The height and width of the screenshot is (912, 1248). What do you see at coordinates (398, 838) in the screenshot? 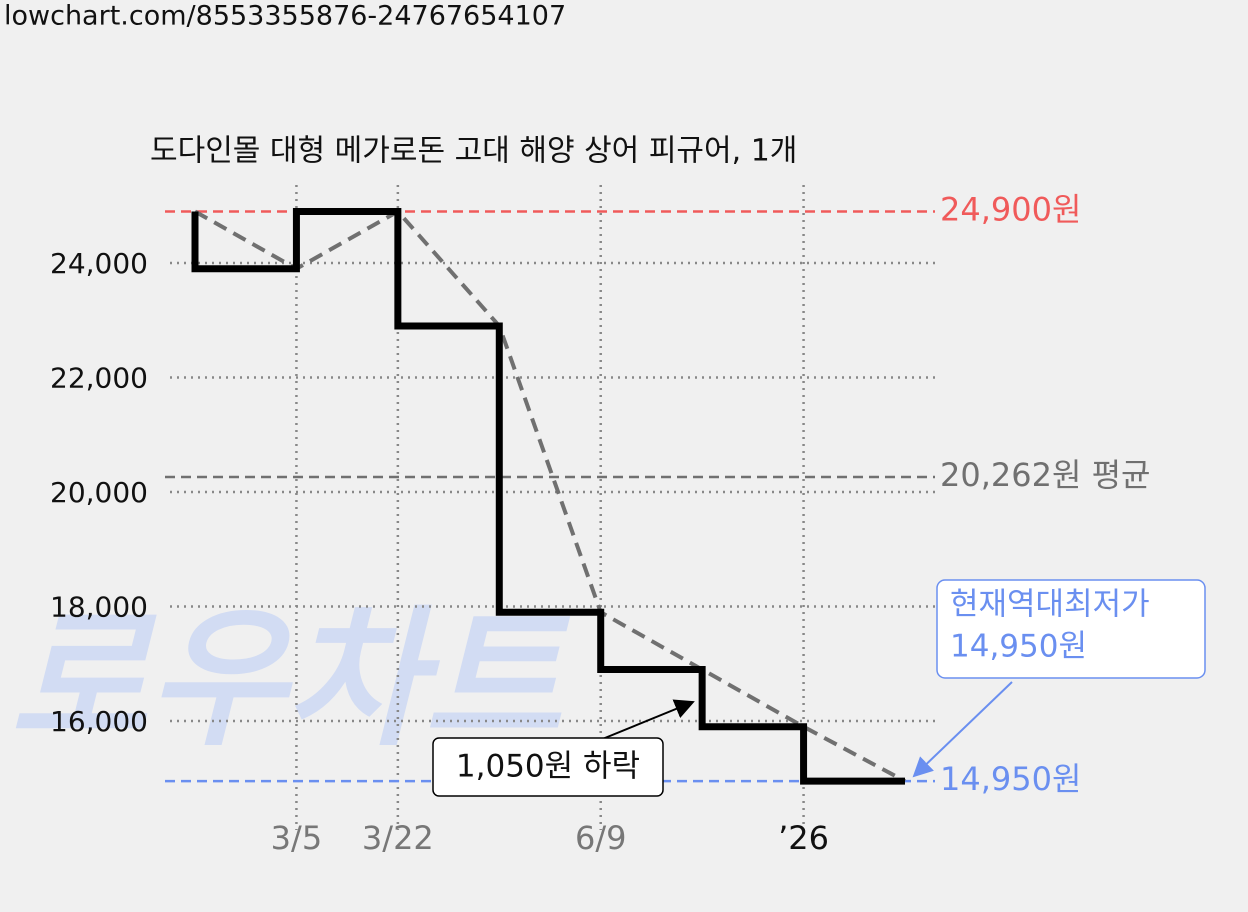
I see `x-tick-label: 3/22` at bounding box center [398, 838].